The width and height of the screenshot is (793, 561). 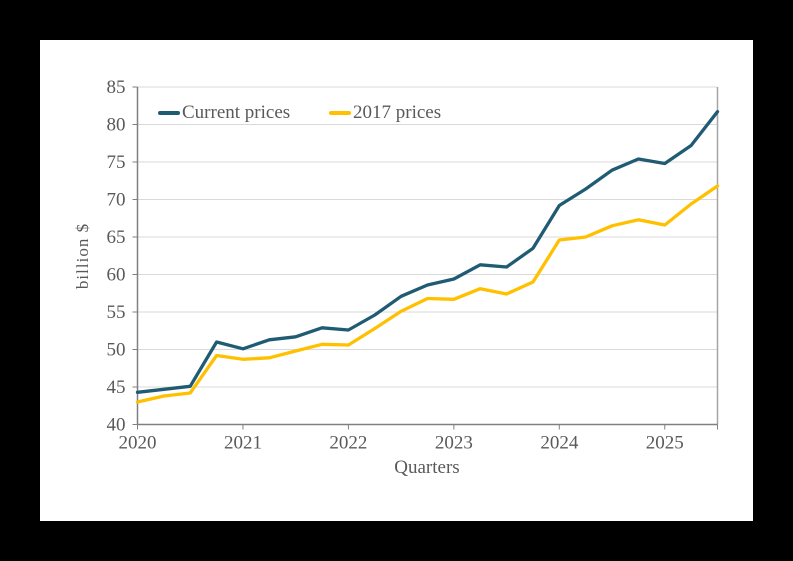 I want to click on chart-legend: Current prices 2017 prices, so click(x=396, y=113).